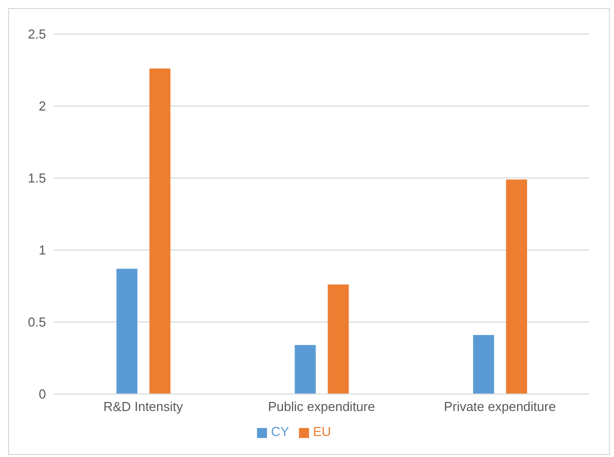  What do you see at coordinates (42, 106) in the screenshot?
I see `y-tick-label: 2` at bounding box center [42, 106].